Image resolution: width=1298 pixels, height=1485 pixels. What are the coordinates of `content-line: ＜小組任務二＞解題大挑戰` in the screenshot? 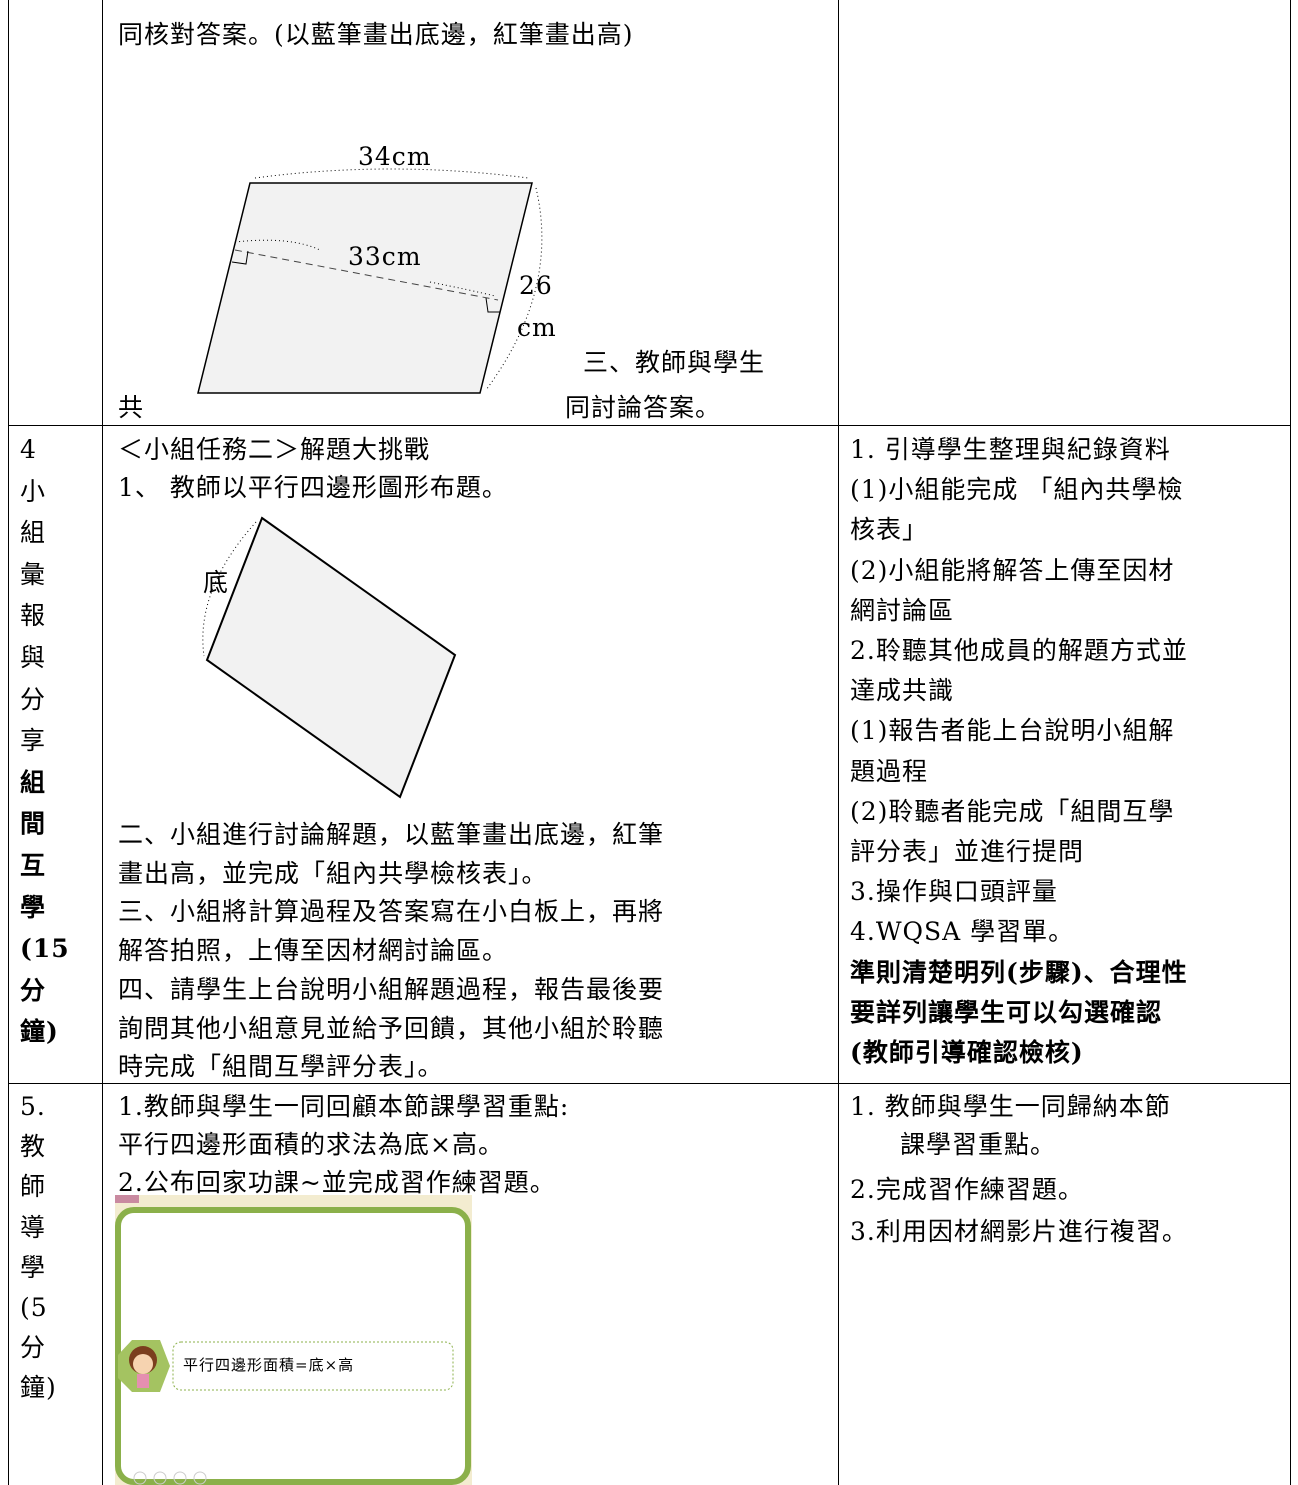 It's located at (274, 449).